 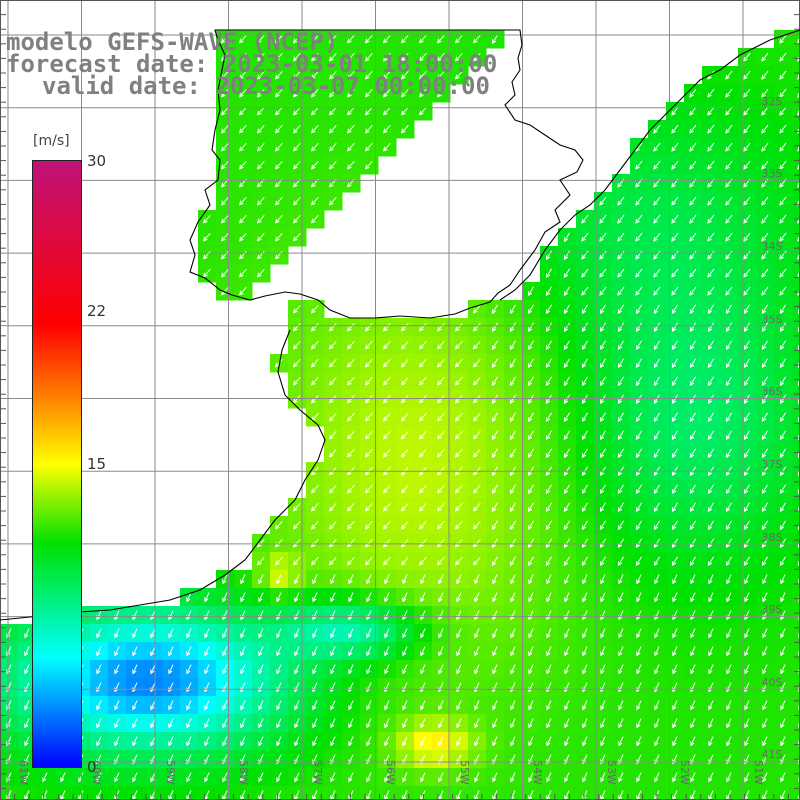 I want to click on lon-label: 58W, so click(x=243, y=772).